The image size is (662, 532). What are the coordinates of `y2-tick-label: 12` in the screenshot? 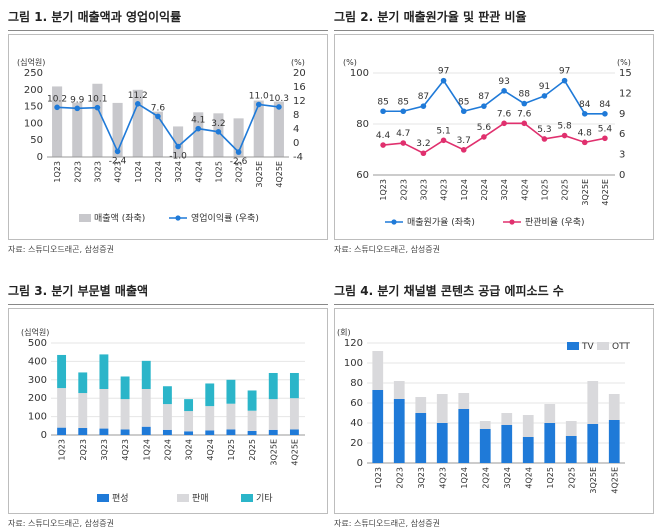 It's located at (299, 101).